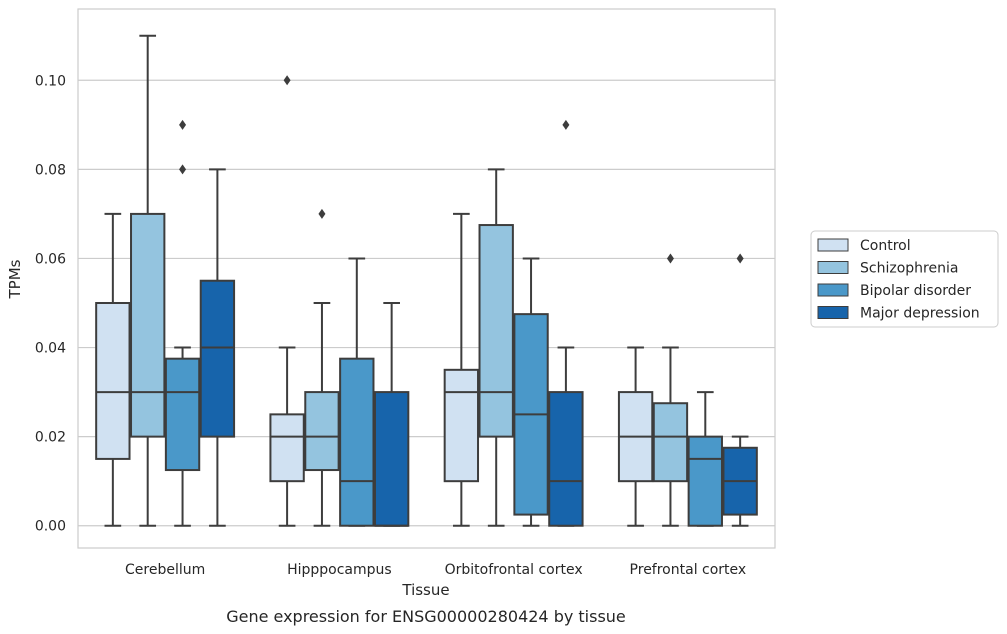  Describe the element at coordinates (425, 590) in the screenshot. I see `x-axis-title: Tissue` at that location.